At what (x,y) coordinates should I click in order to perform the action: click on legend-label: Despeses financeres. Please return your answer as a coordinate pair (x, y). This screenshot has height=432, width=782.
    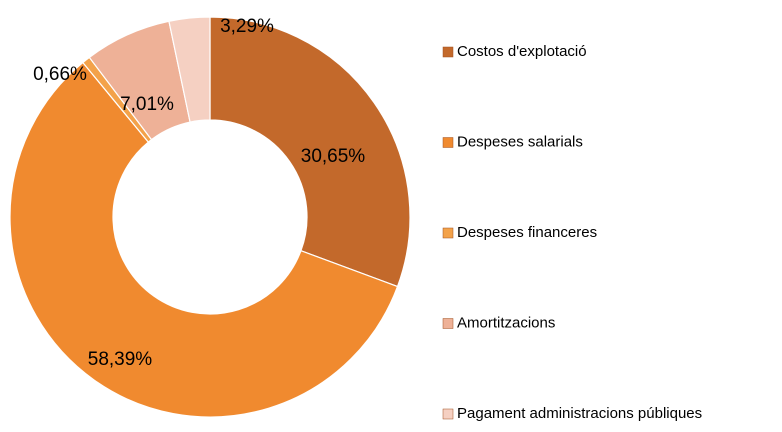
    Looking at the image, I should click on (527, 232).